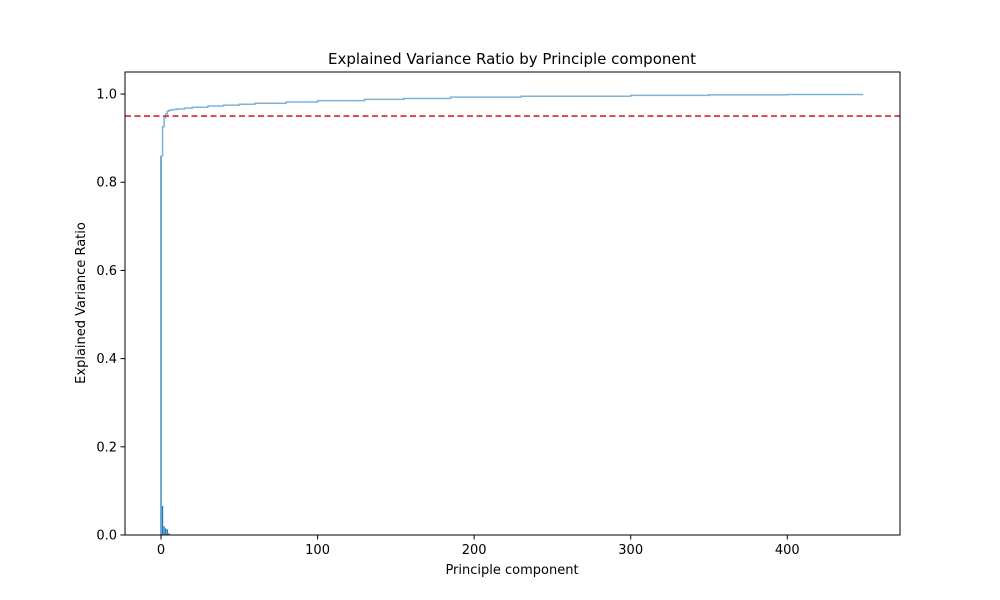 This screenshot has width=1000, height=600. What do you see at coordinates (474, 550) in the screenshot?
I see `x-tick-label: 200` at bounding box center [474, 550].